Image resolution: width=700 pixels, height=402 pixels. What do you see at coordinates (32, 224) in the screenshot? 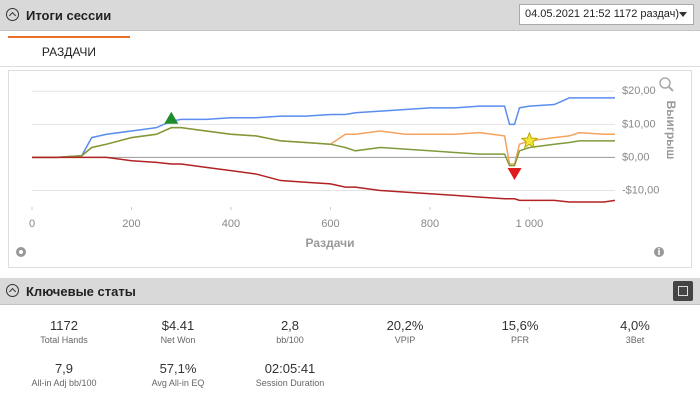
I see `x-tick-label: 0` at bounding box center [32, 224].